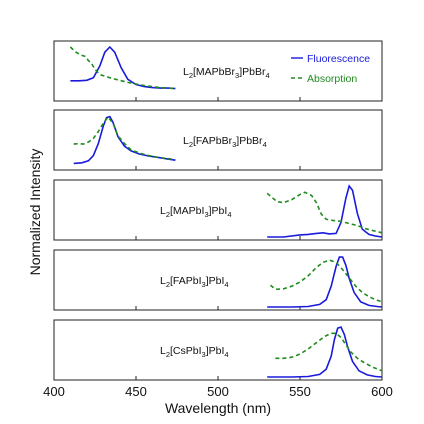 Image resolution: width=424 pixels, height=424 pixels. I want to click on panel-label: L2[FAPbI3]PbI4, so click(194, 282).